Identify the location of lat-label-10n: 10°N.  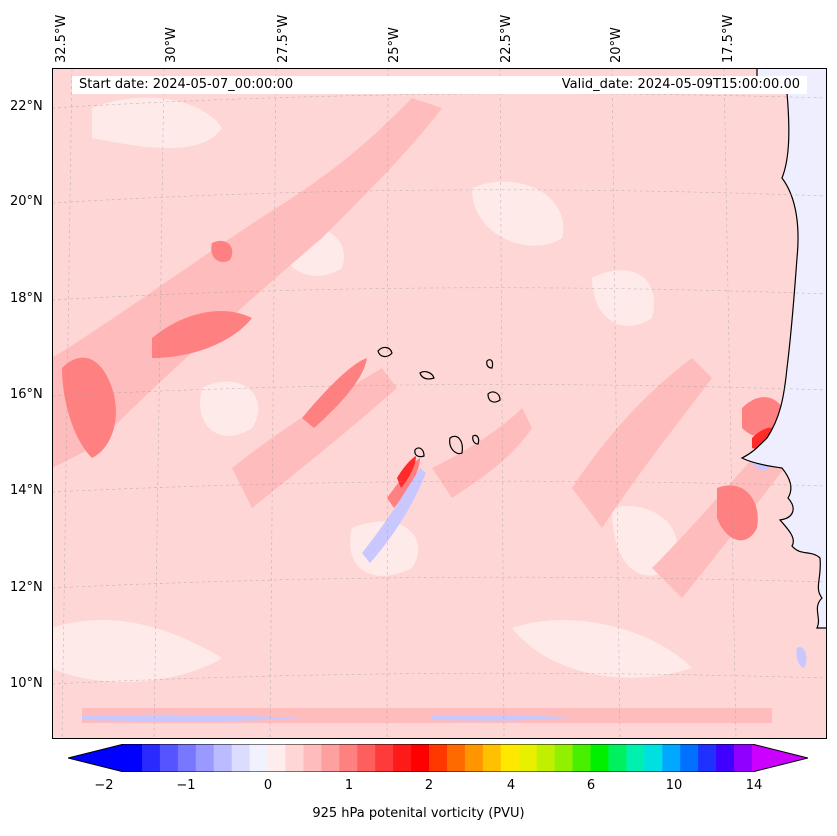
(26, 683).